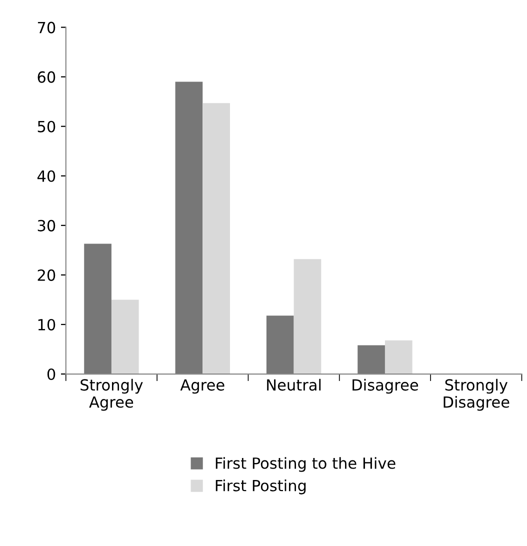  What do you see at coordinates (47, 226) in the screenshot?
I see `y-tick-label: 30` at bounding box center [47, 226].